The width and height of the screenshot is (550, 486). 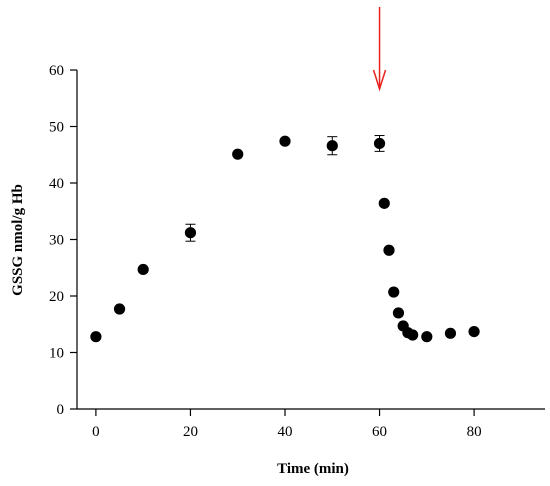 What do you see at coordinates (313, 469) in the screenshot?
I see `x-axis-label: Time (min)` at bounding box center [313, 469].